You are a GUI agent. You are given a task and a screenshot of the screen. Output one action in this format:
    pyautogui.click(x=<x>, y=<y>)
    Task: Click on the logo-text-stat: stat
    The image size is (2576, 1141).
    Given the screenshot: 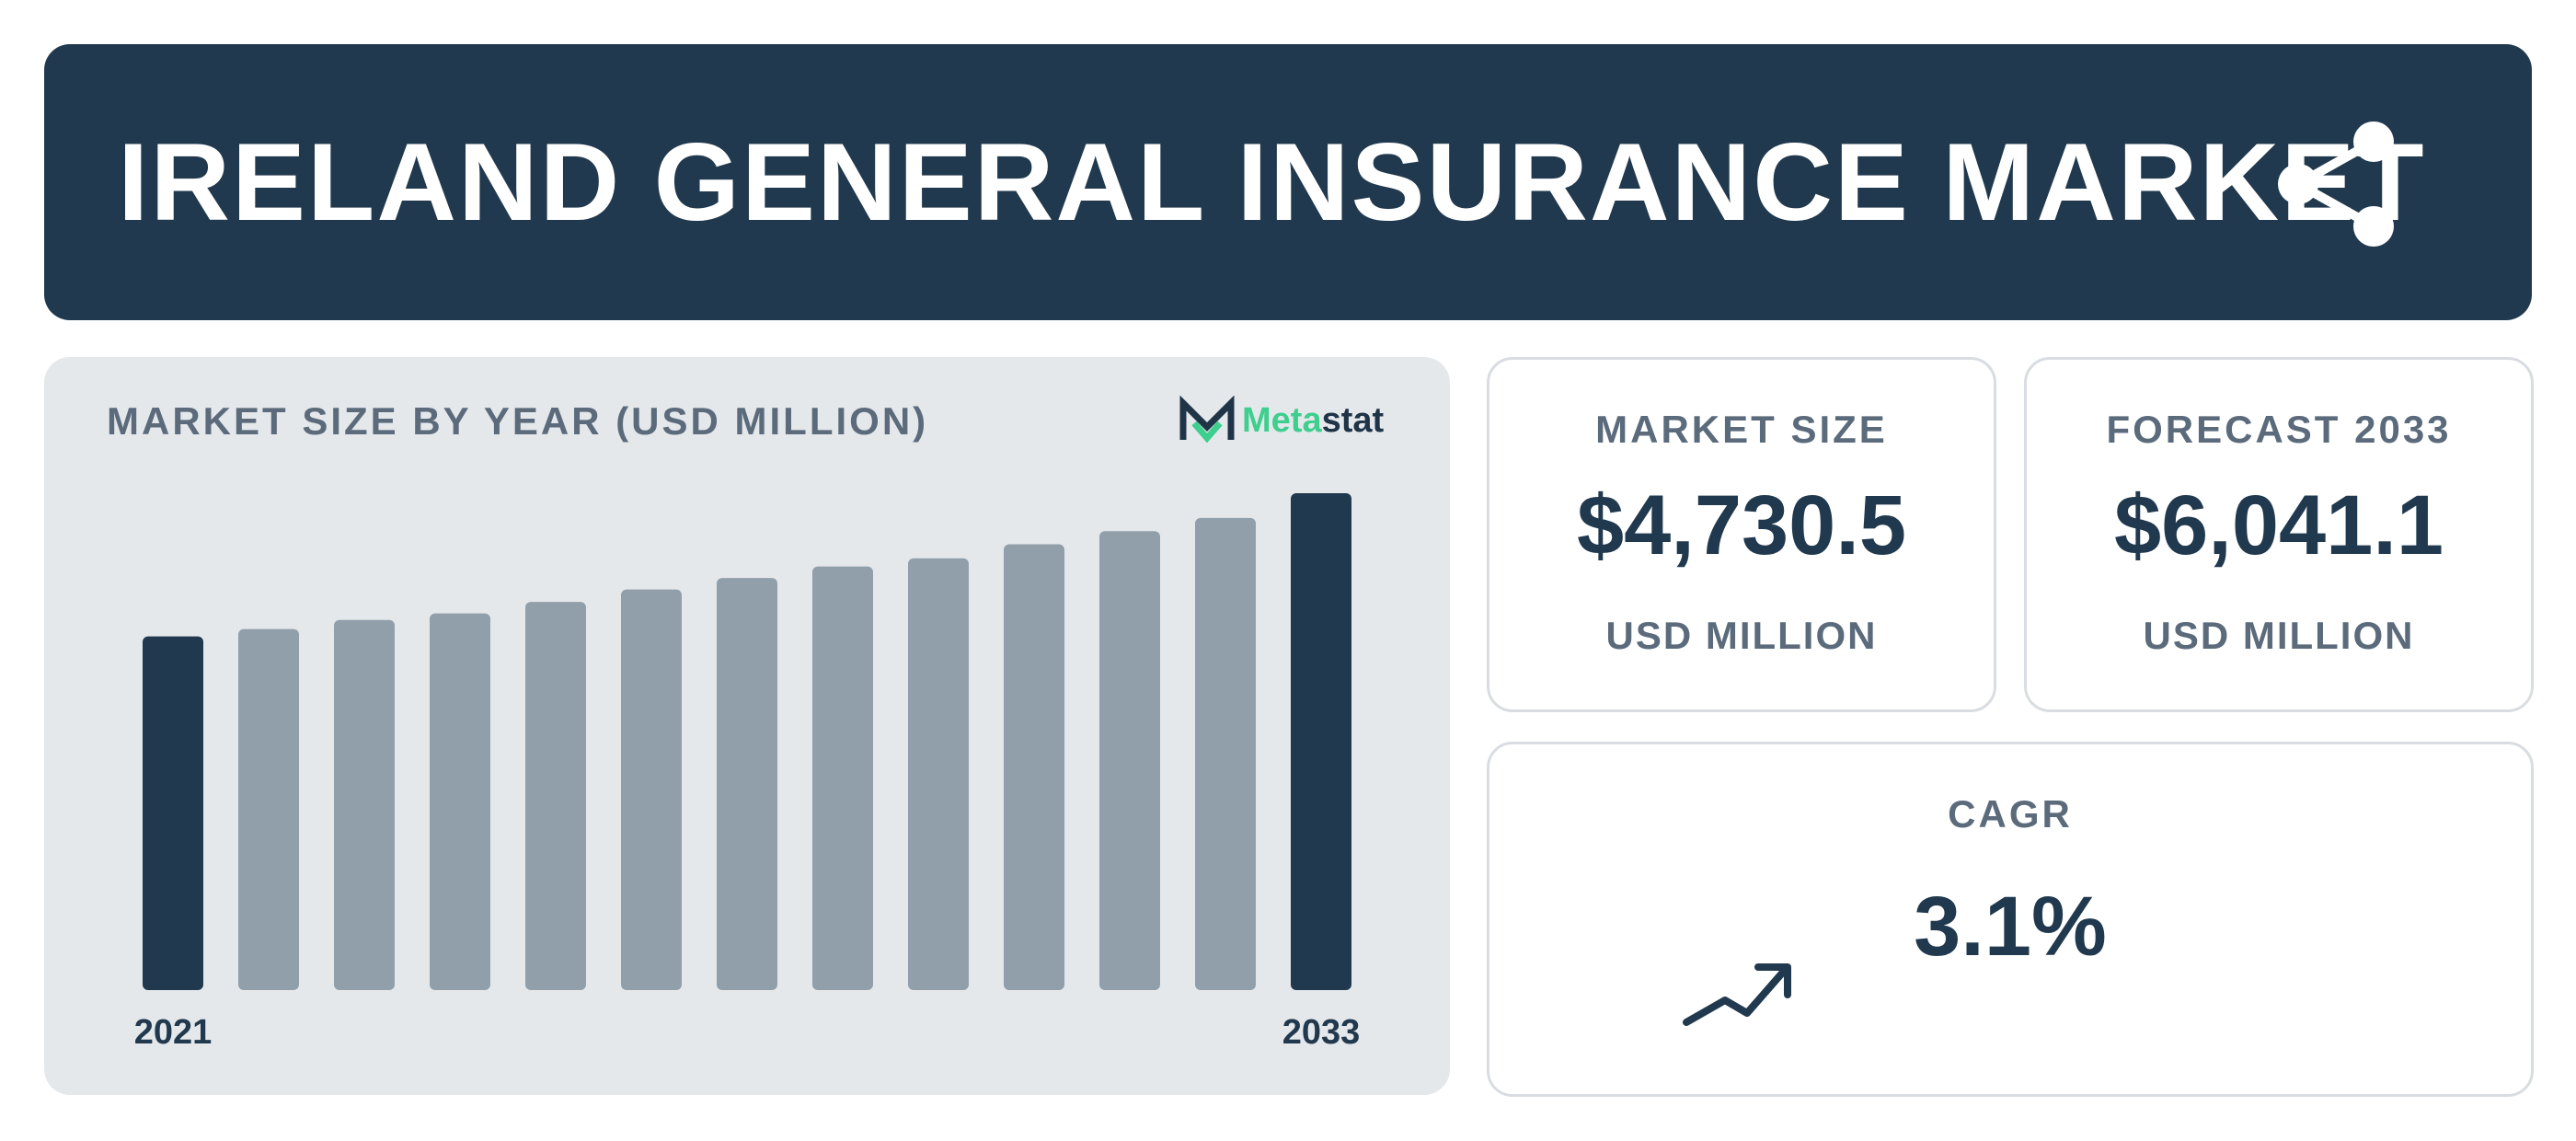 What is the action you would take?
    pyautogui.click(x=1353, y=421)
    